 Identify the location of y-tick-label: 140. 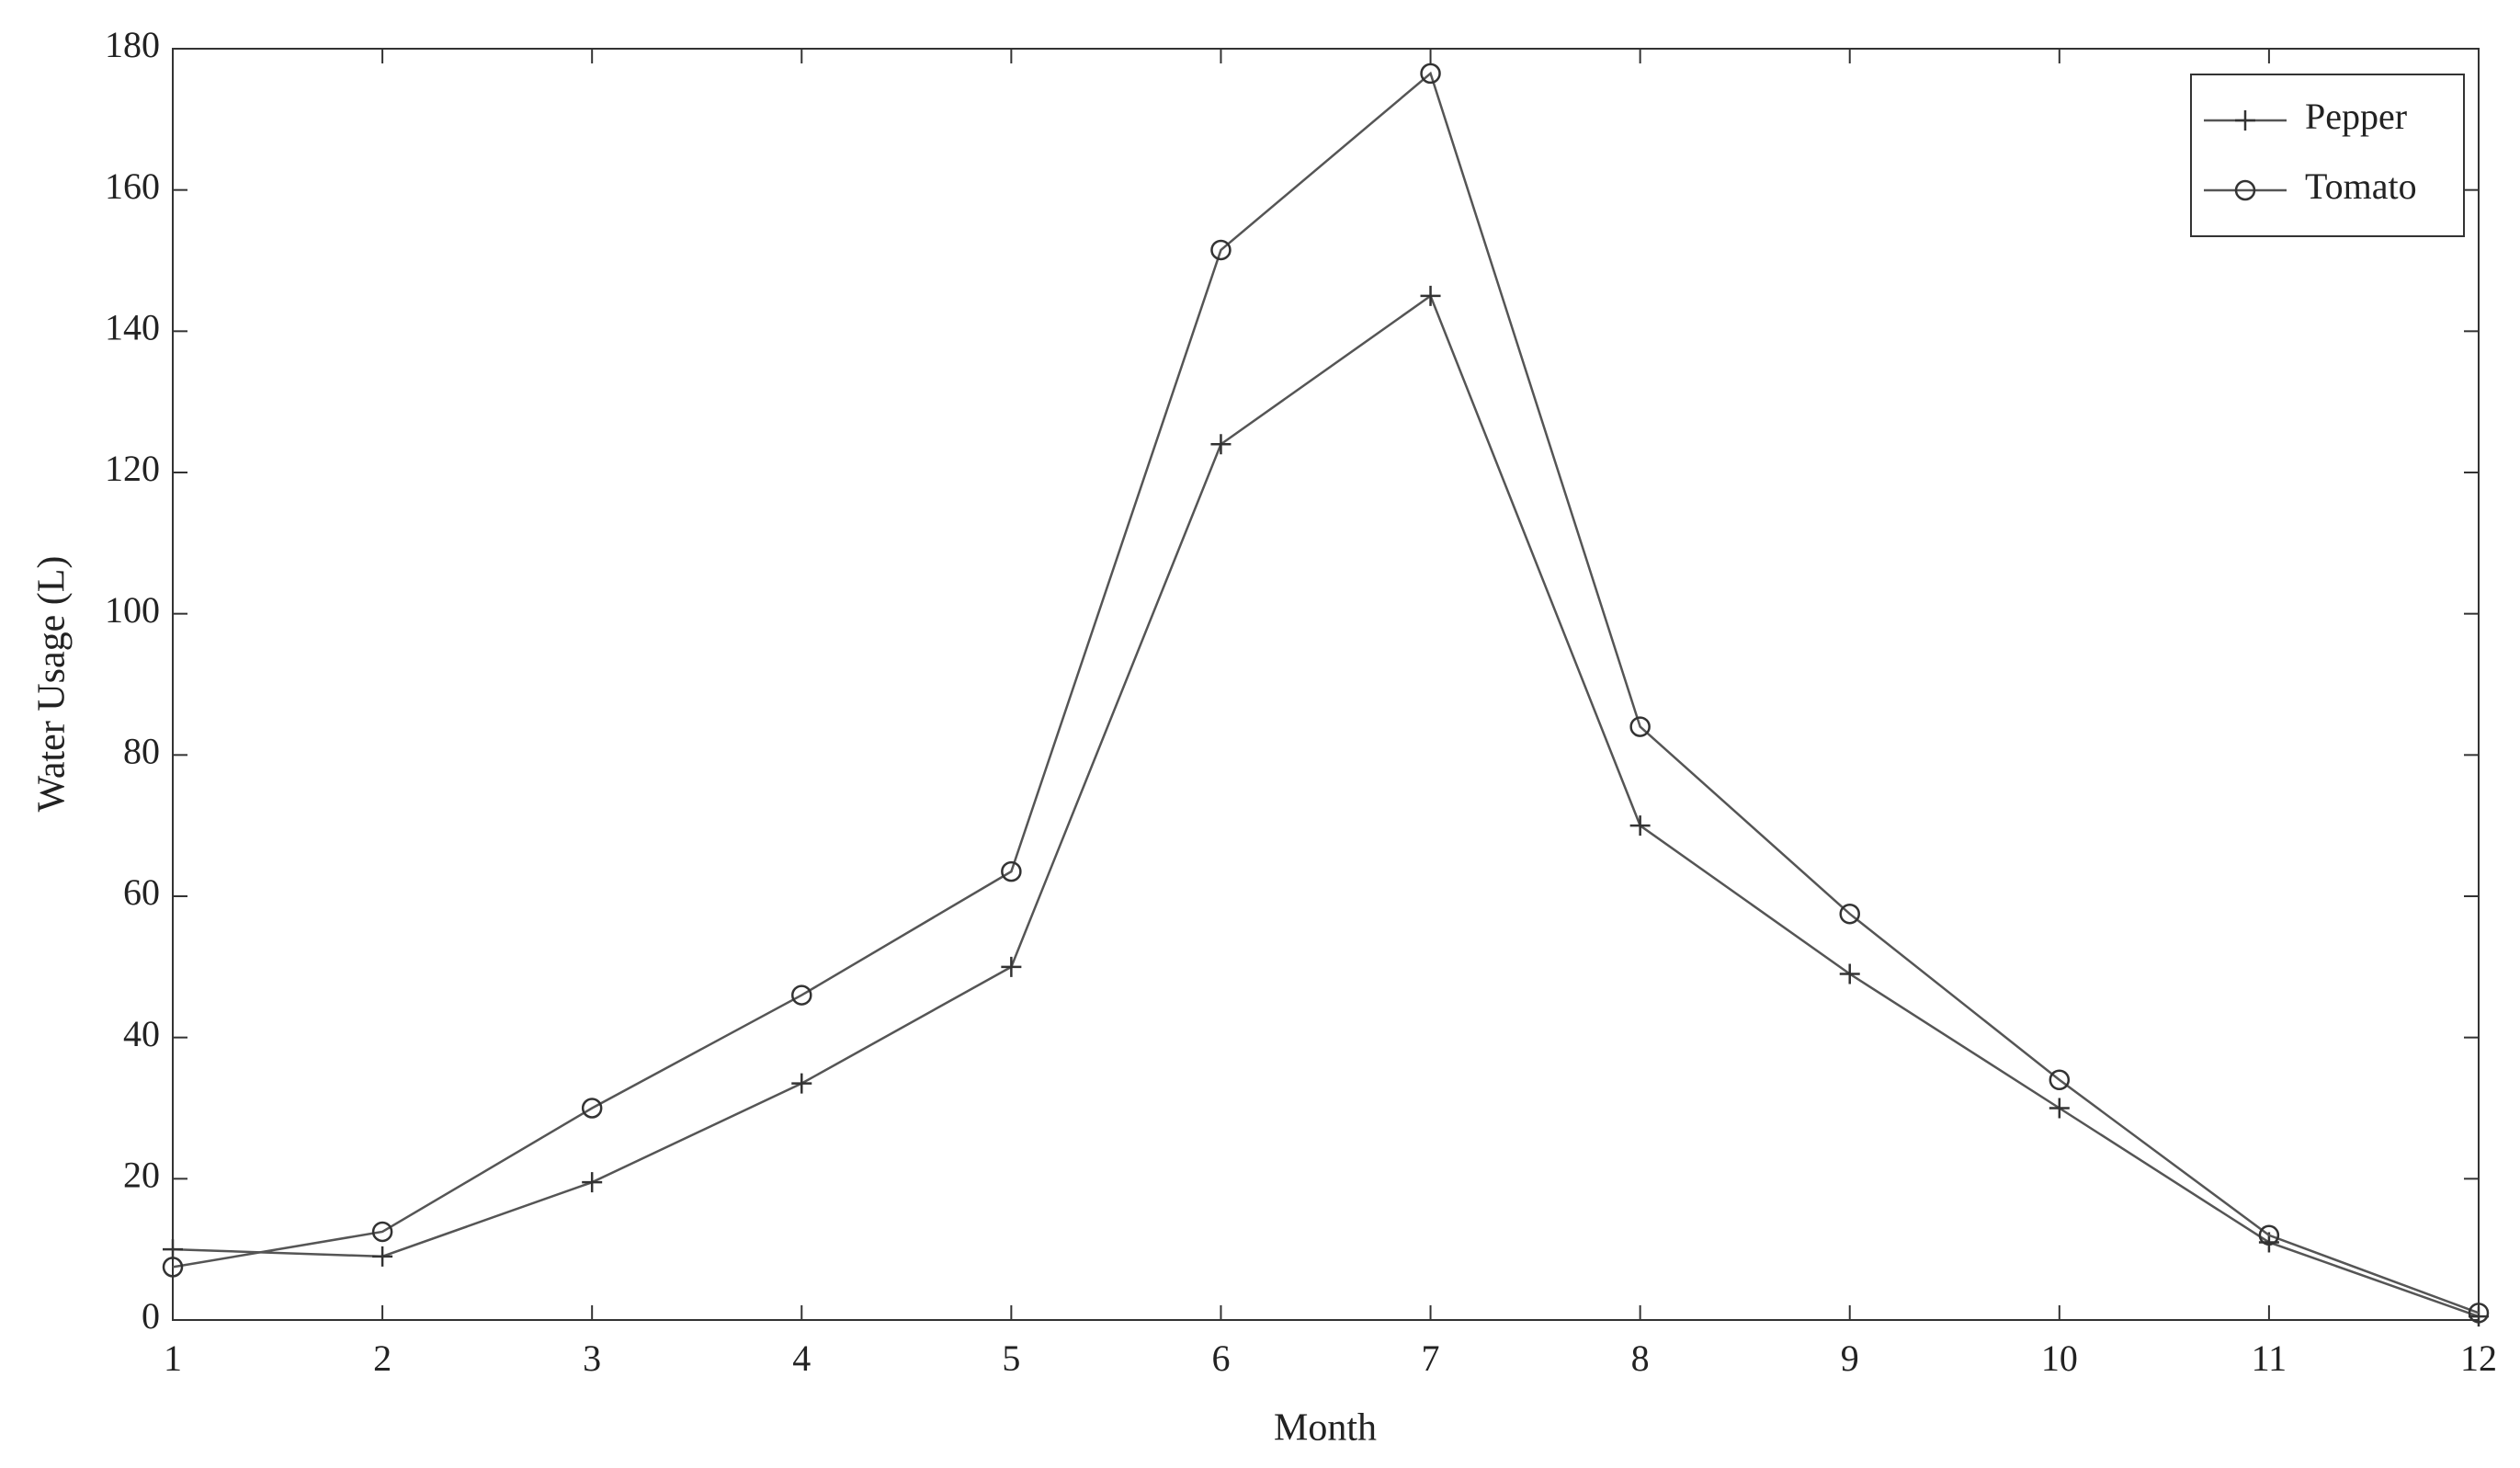
(132, 328).